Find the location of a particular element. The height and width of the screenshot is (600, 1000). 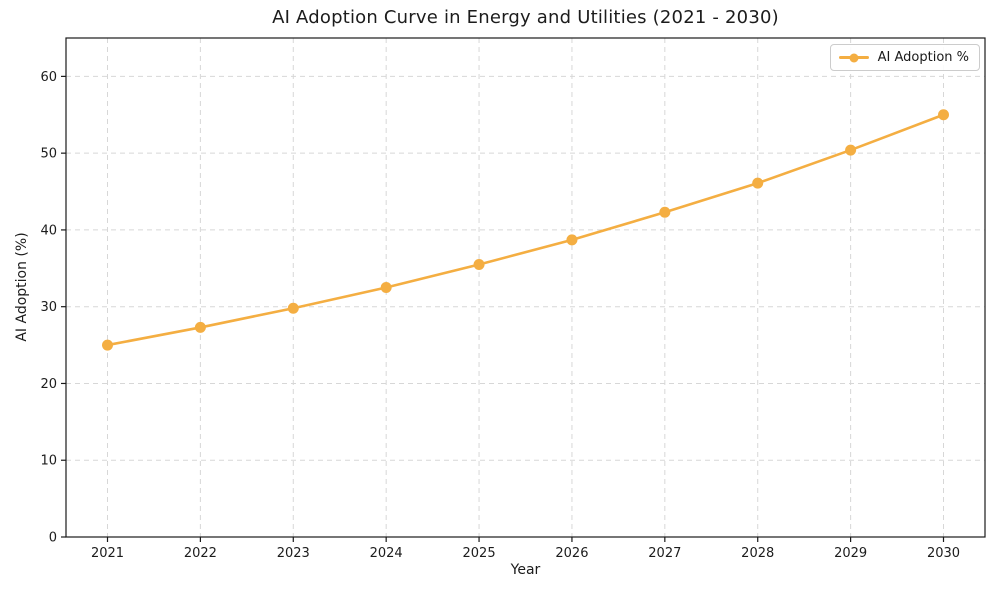

legend-label: AI Adoption % is located at coordinates (923, 57).